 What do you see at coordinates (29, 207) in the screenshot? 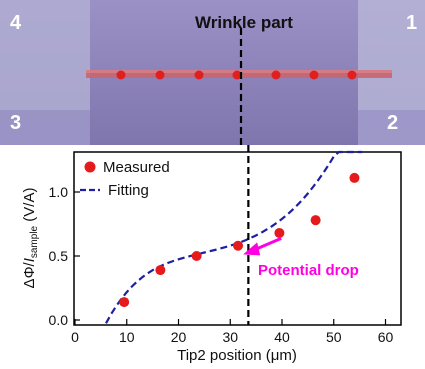
I see `y-axis-label-unit: (V/A)` at bounding box center [29, 207].